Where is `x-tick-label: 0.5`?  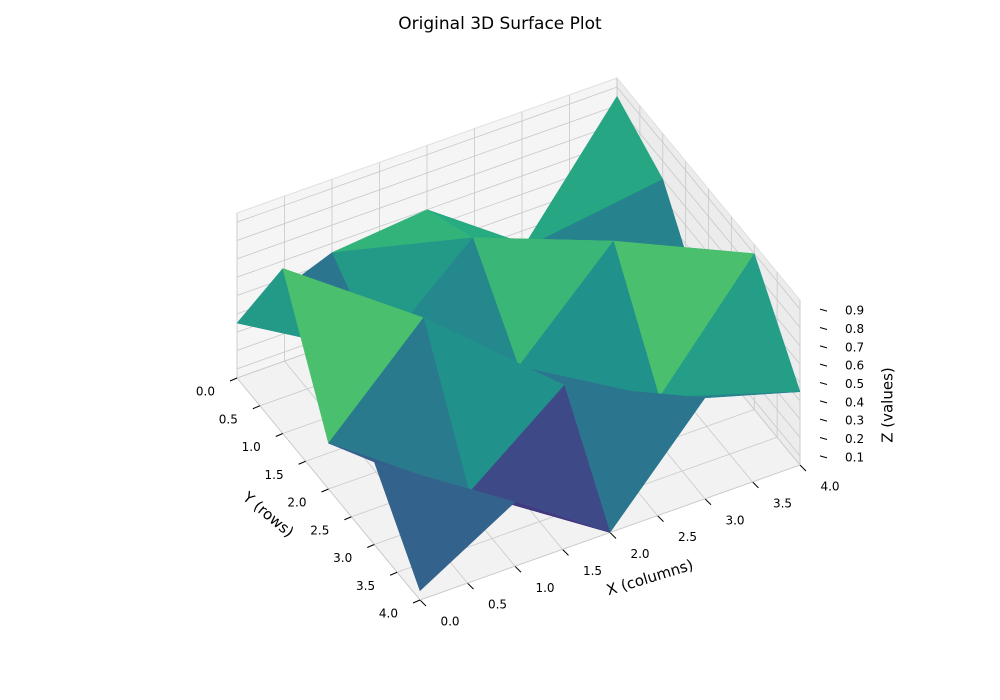
x-tick-label: 0.5 is located at coordinates (497, 605).